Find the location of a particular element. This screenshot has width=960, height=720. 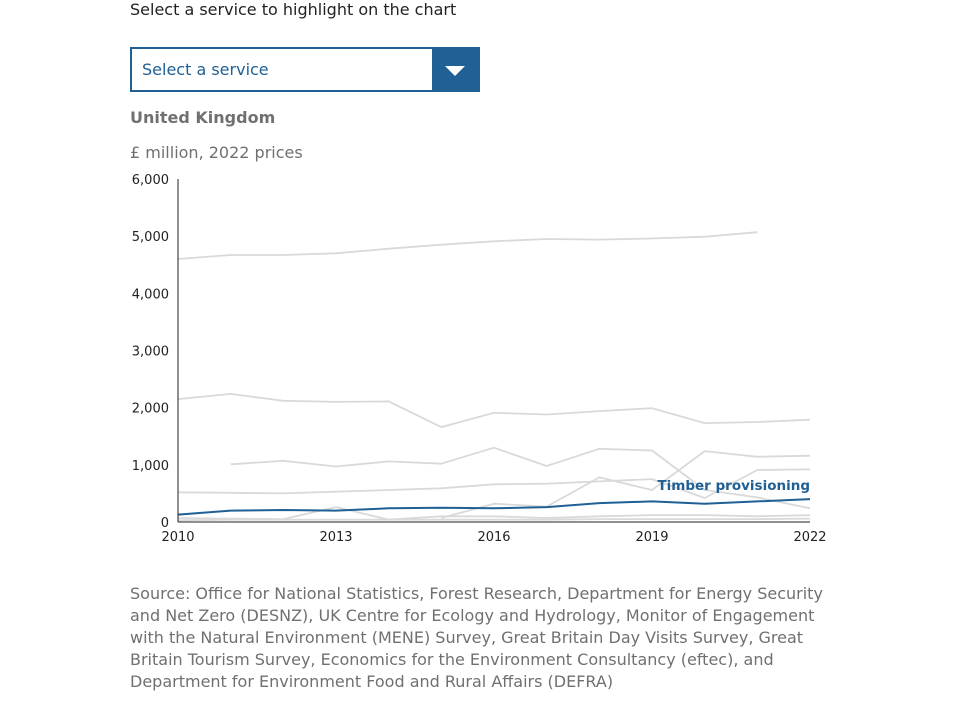

y-tick-label: 6,000 is located at coordinates (150, 180).